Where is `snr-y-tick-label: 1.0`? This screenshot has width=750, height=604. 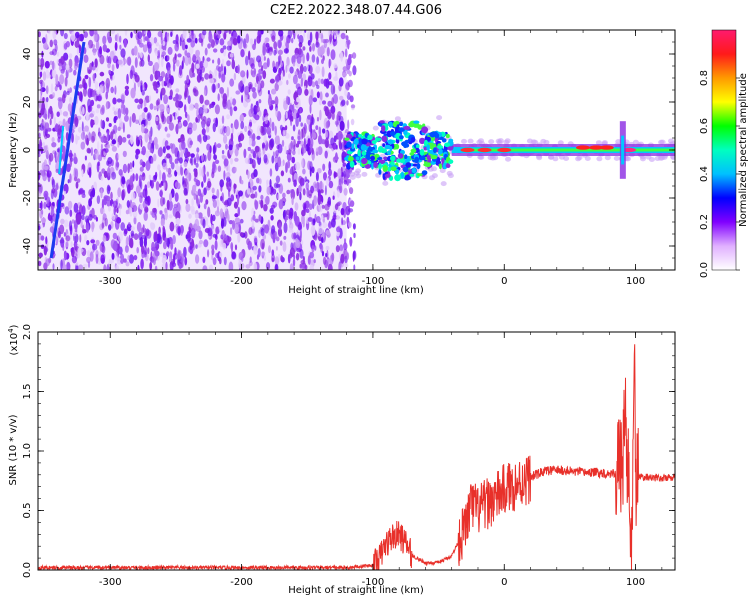
snr-y-tick-label: 1.0 is located at coordinates (27, 451).